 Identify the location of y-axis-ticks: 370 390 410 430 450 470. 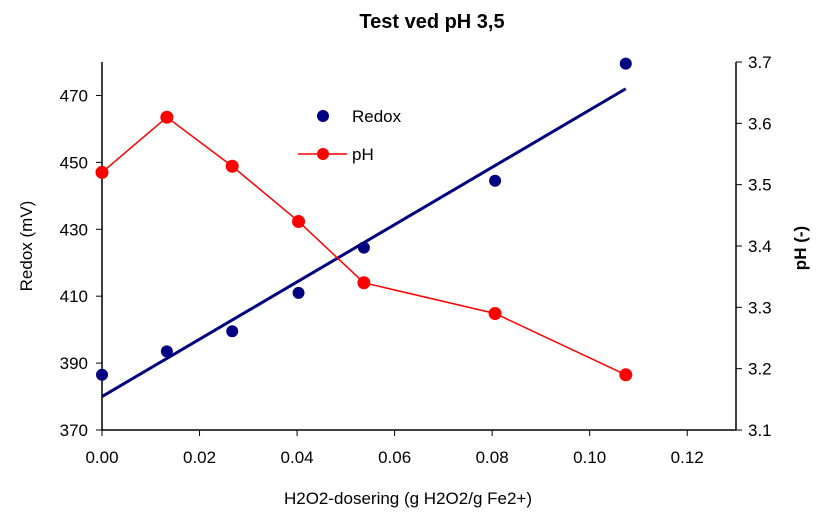
(81, 263).